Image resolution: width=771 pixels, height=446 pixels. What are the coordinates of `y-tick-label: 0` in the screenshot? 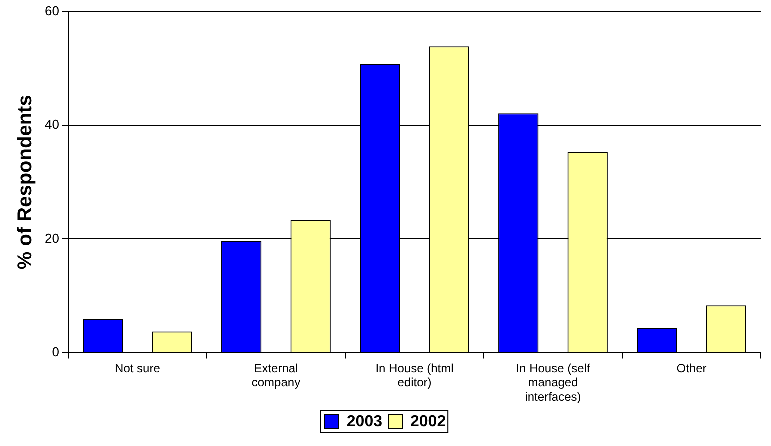 It's located at (56, 352).